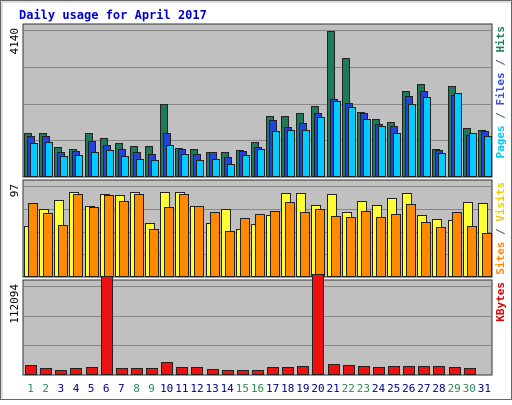 The width and height of the screenshot is (512, 405). I want to click on day-label-19: 19, so click(302, 388).